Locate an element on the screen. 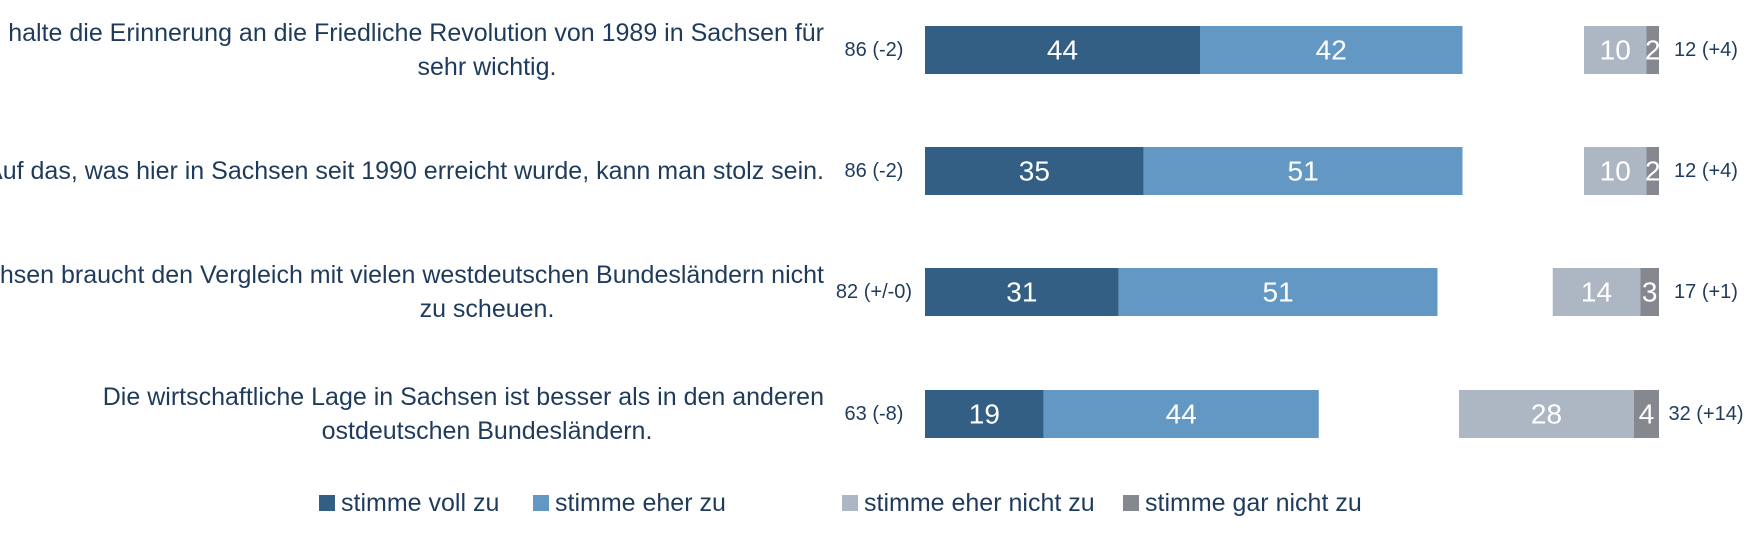 Image resolution: width=1747 pixels, height=540 pixels. legend-item-label: stimme eher zu is located at coordinates (640, 503).